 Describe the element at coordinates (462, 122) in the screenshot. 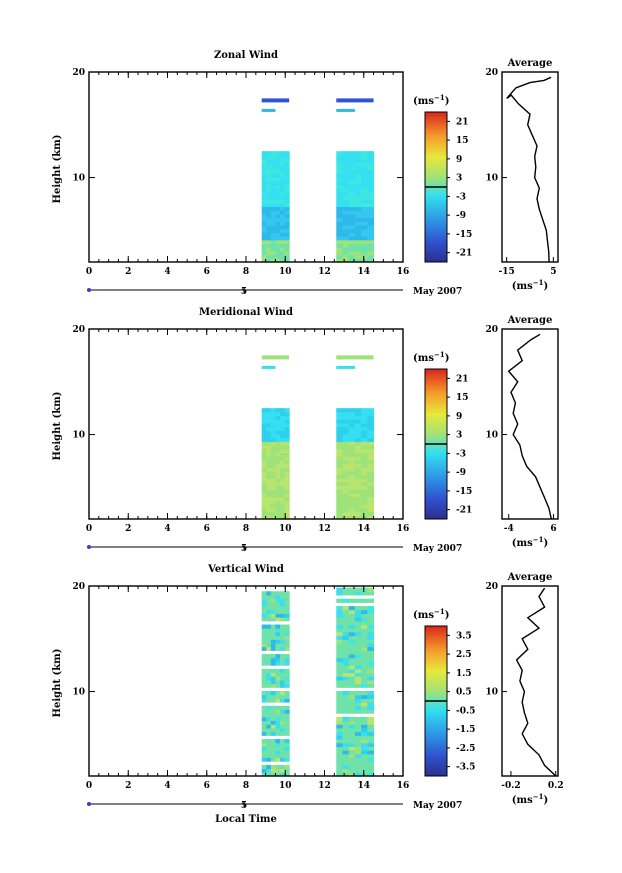

I see `colorbar-tick-label: 21` at that location.